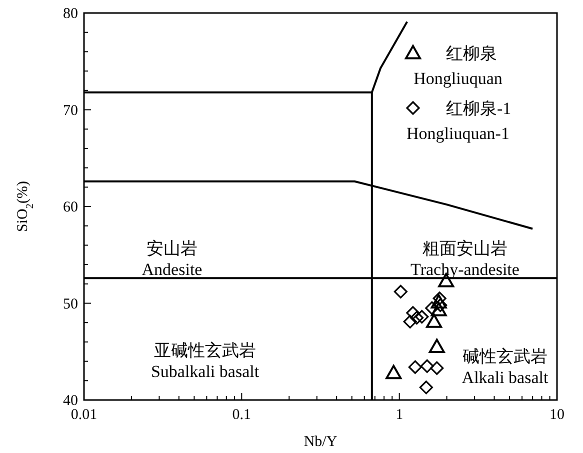 This screenshot has height=453, width=583. What do you see at coordinates (84, 415) in the screenshot?
I see `x-tick-label: 0.01` at bounding box center [84, 415].